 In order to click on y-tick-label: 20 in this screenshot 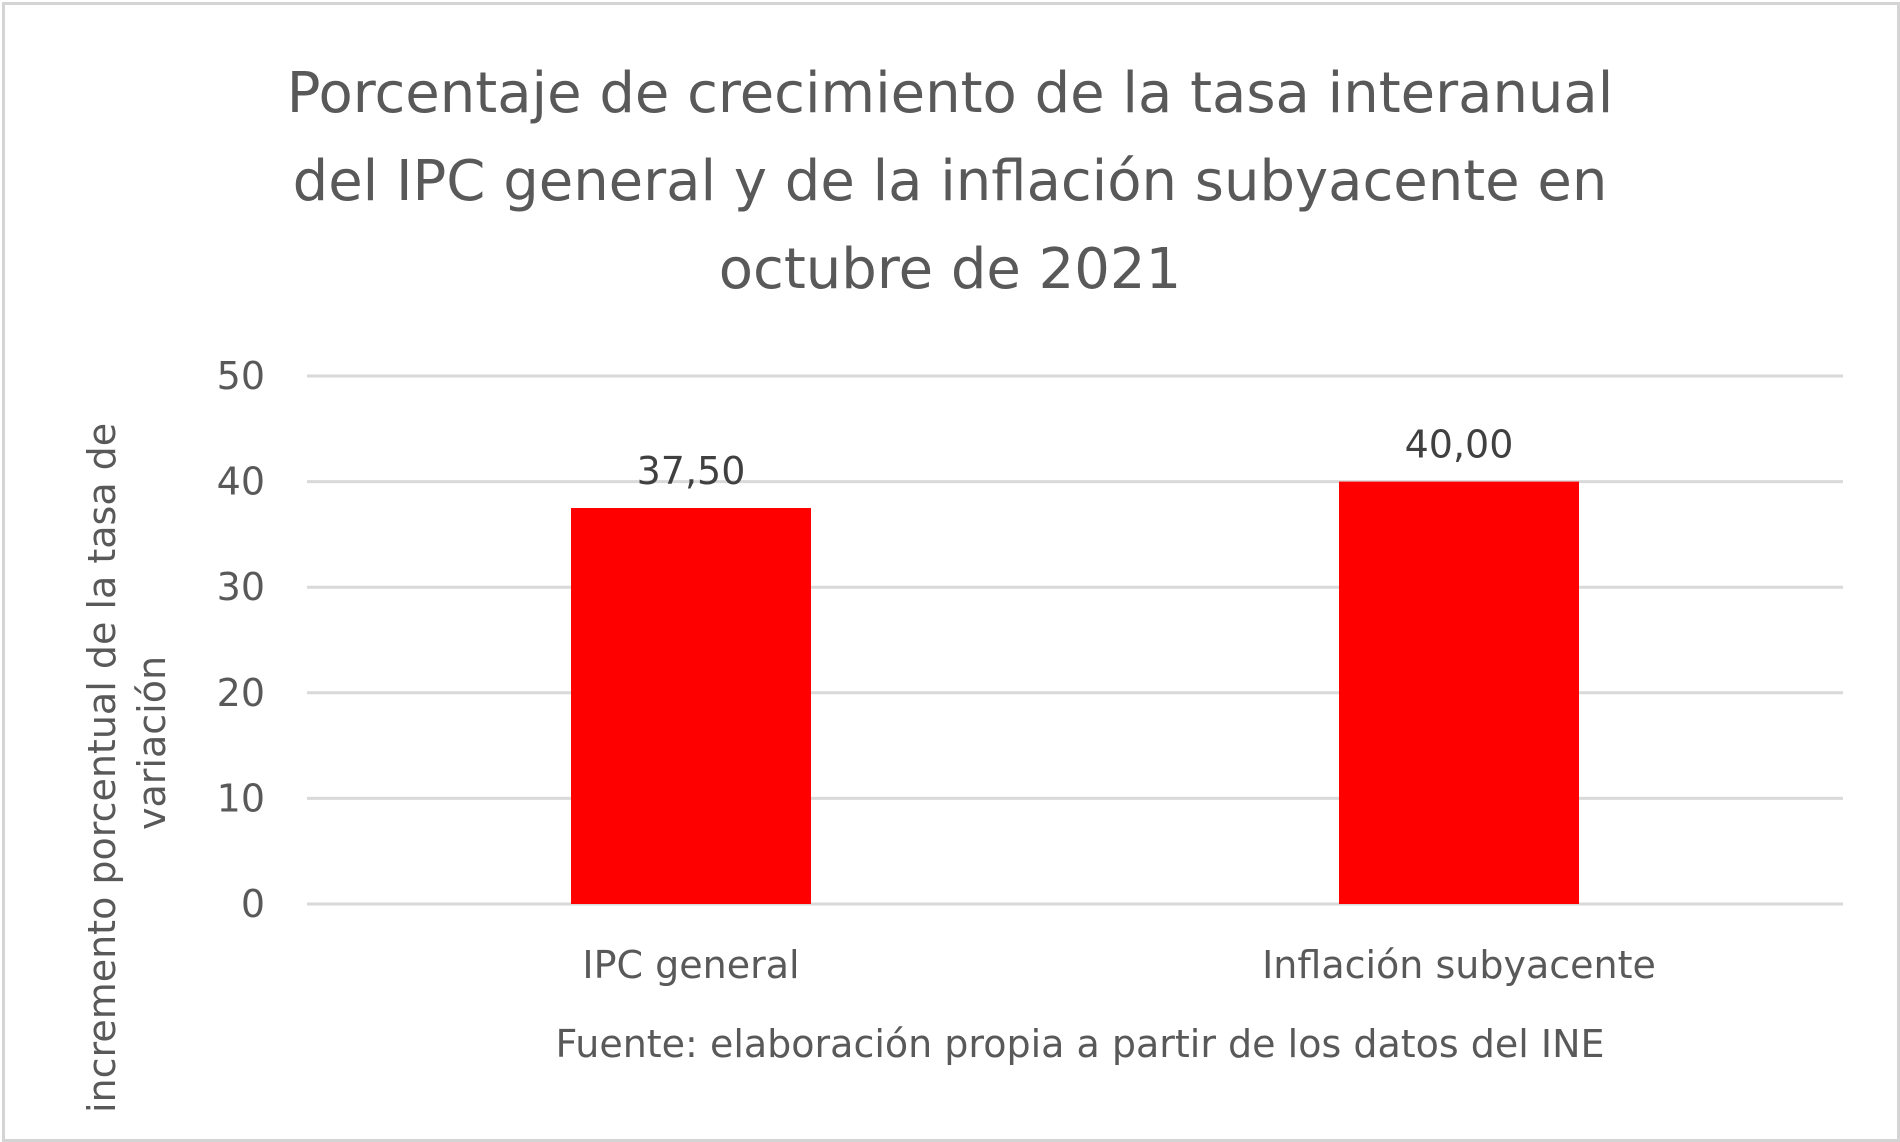, I will do `click(241, 693)`.